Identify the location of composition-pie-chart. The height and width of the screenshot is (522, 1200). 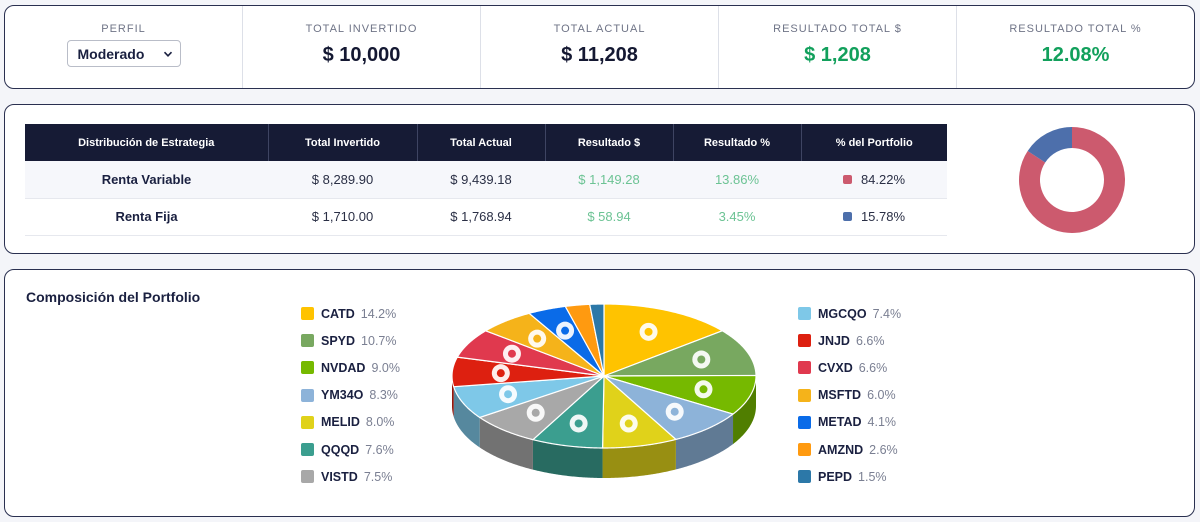
(604, 390).